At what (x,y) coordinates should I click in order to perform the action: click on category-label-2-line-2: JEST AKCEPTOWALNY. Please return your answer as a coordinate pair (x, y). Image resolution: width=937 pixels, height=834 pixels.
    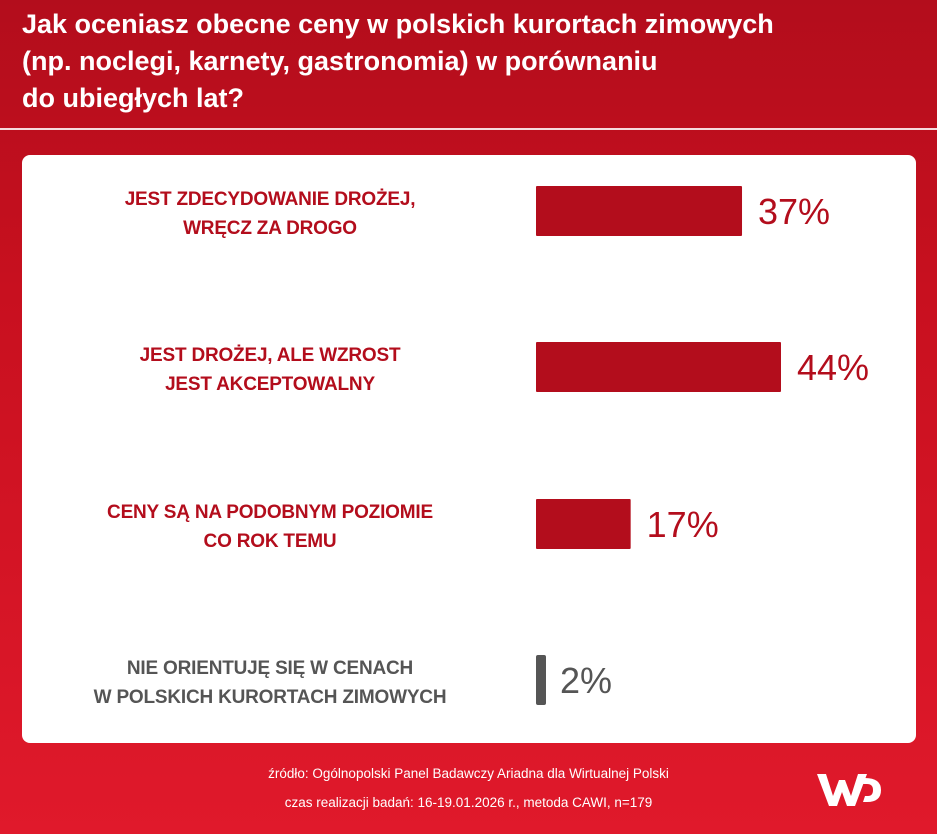
    Looking at the image, I should click on (270, 384).